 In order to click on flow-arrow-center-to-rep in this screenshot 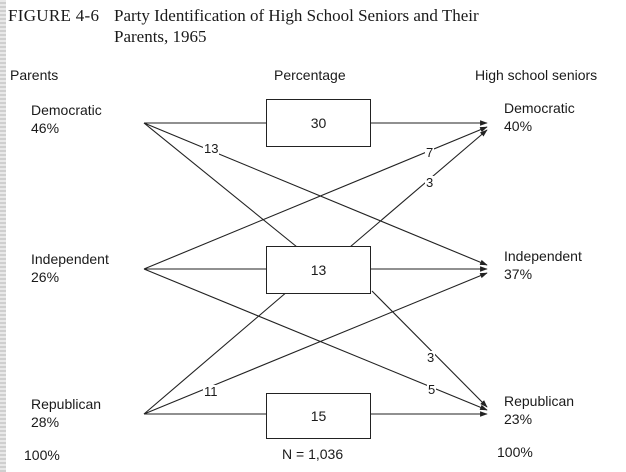, I will do `click(429, 349)`.